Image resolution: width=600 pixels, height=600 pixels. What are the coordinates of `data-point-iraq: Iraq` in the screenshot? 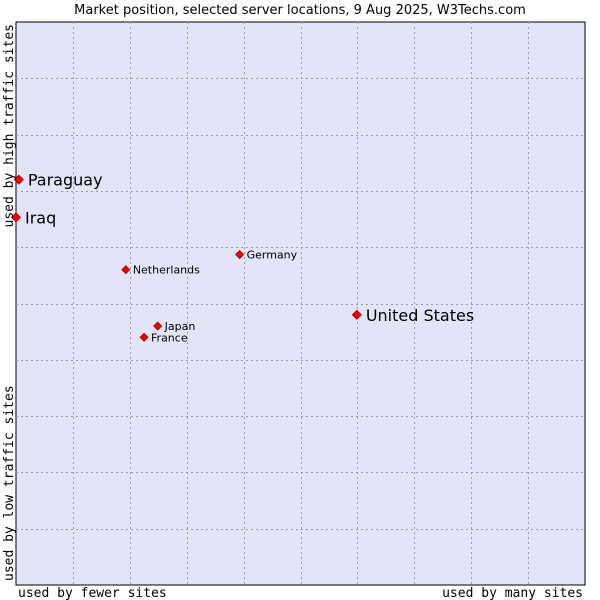 It's located at (33, 217).